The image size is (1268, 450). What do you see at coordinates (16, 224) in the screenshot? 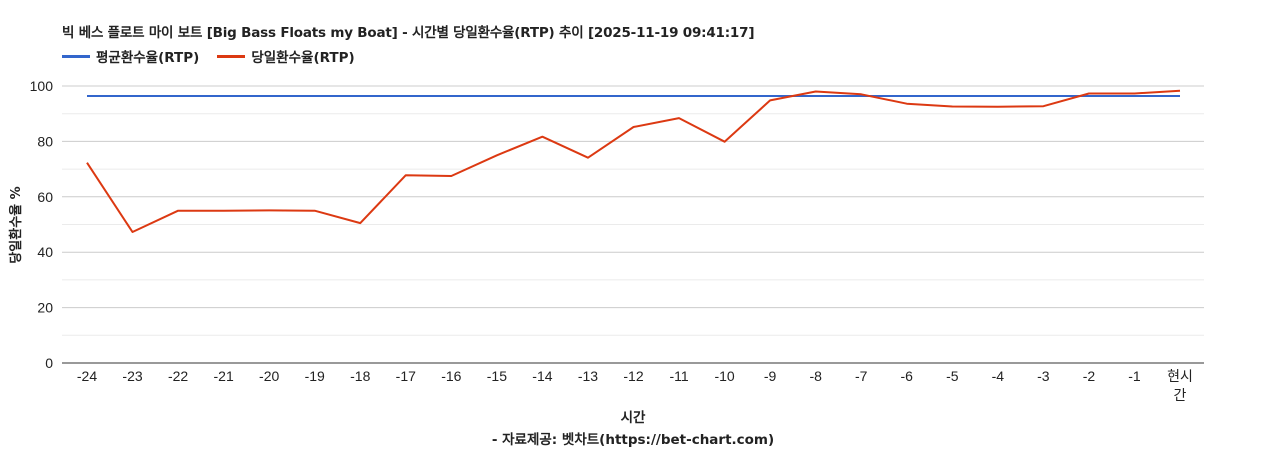
I see `y-axis-title: 당일환수율 %` at bounding box center [16, 224].